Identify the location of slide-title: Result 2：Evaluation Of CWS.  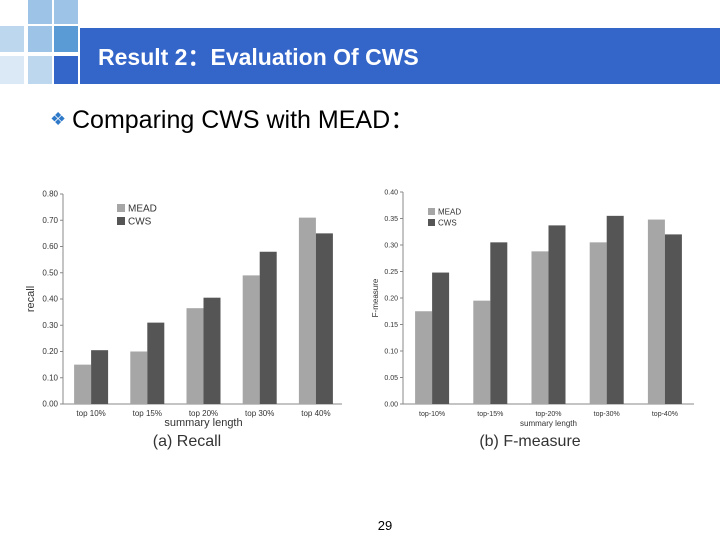
(258, 57).